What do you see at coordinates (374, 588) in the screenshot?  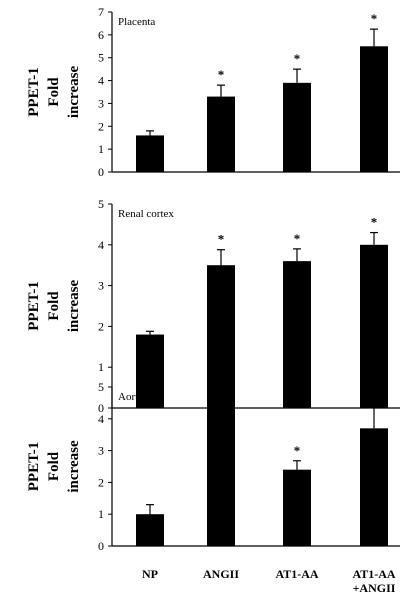 I see `x-category-label: +ANGII` at bounding box center [374, 588].